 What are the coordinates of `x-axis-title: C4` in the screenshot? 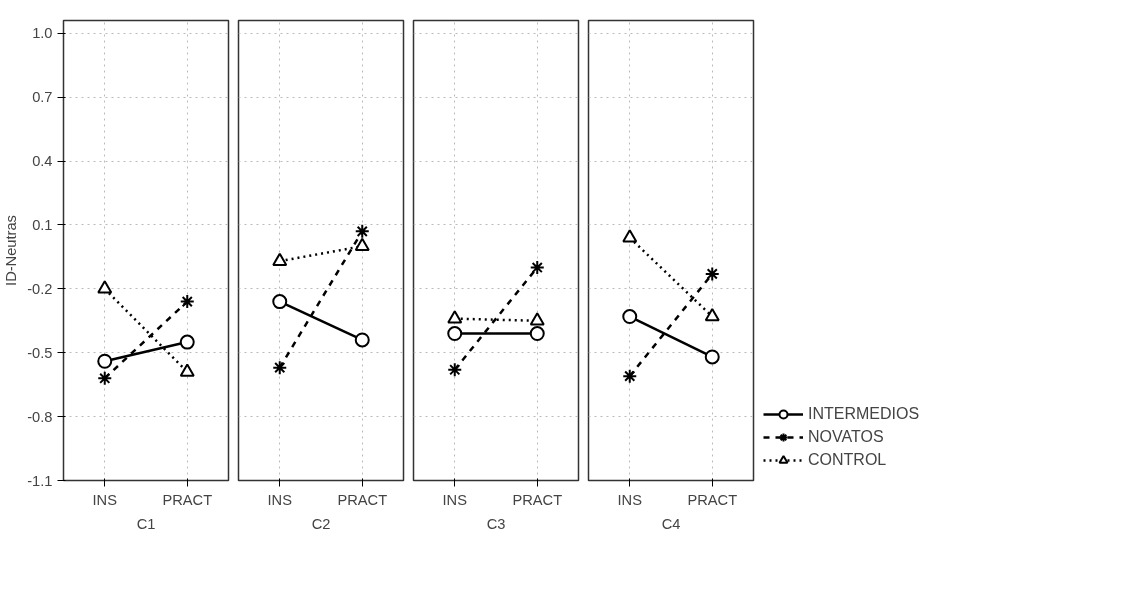 It's located at (671, 523).